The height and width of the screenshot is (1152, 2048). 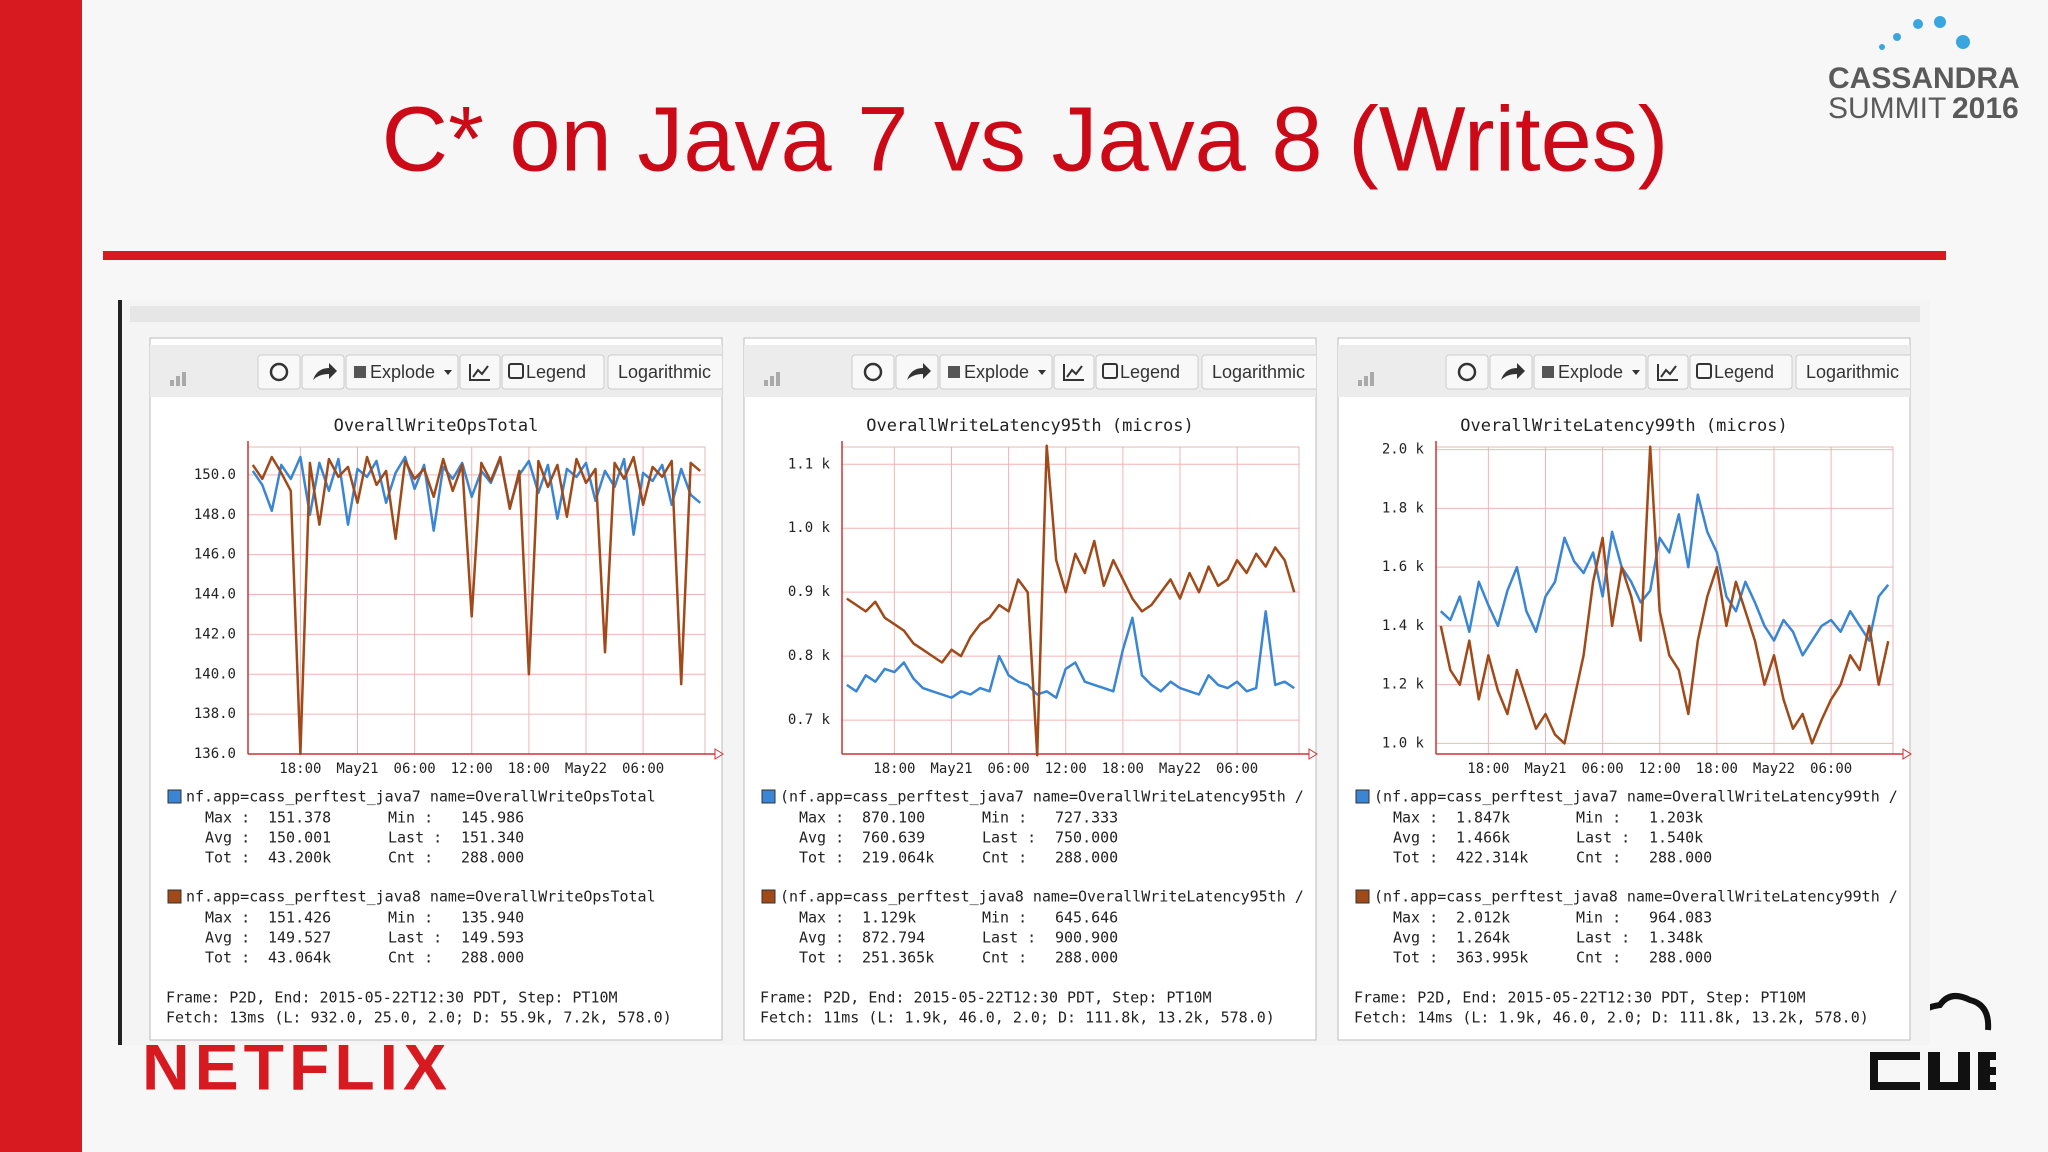 I want to click on y-tick-label: 142.0, so click(x=215, y=634).